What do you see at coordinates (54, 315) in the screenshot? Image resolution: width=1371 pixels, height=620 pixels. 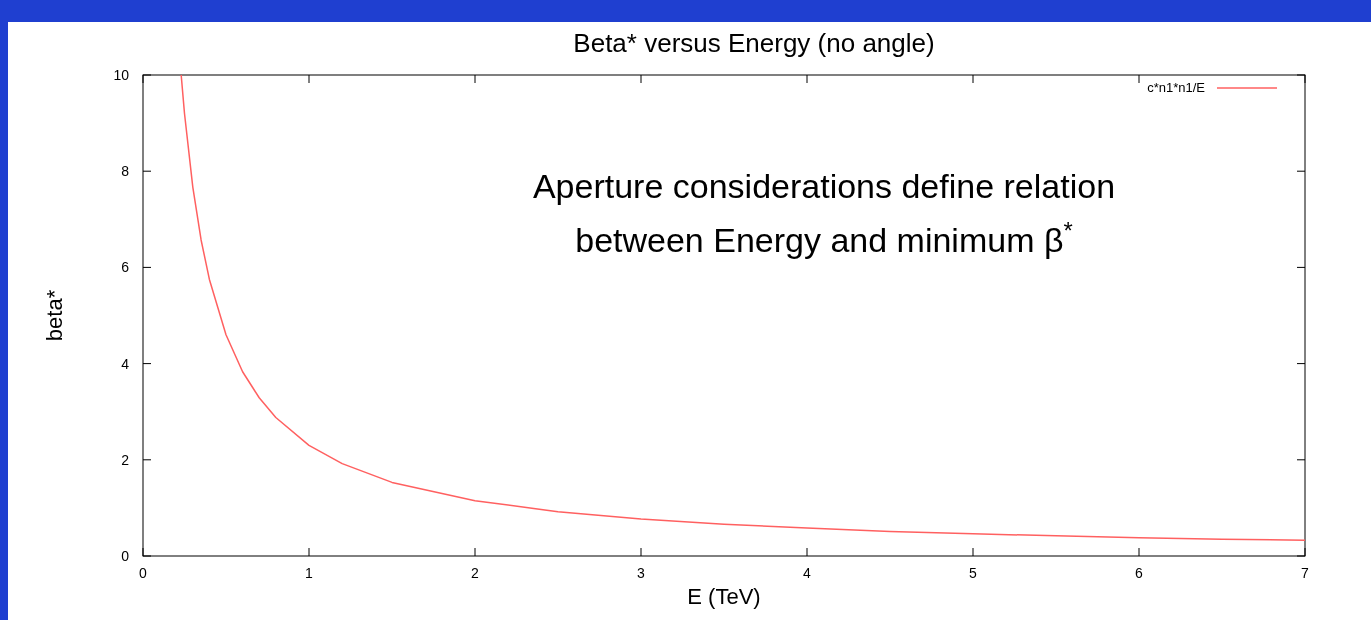 I see `y-axis-title: beta*` at bounding box center [54, 315].